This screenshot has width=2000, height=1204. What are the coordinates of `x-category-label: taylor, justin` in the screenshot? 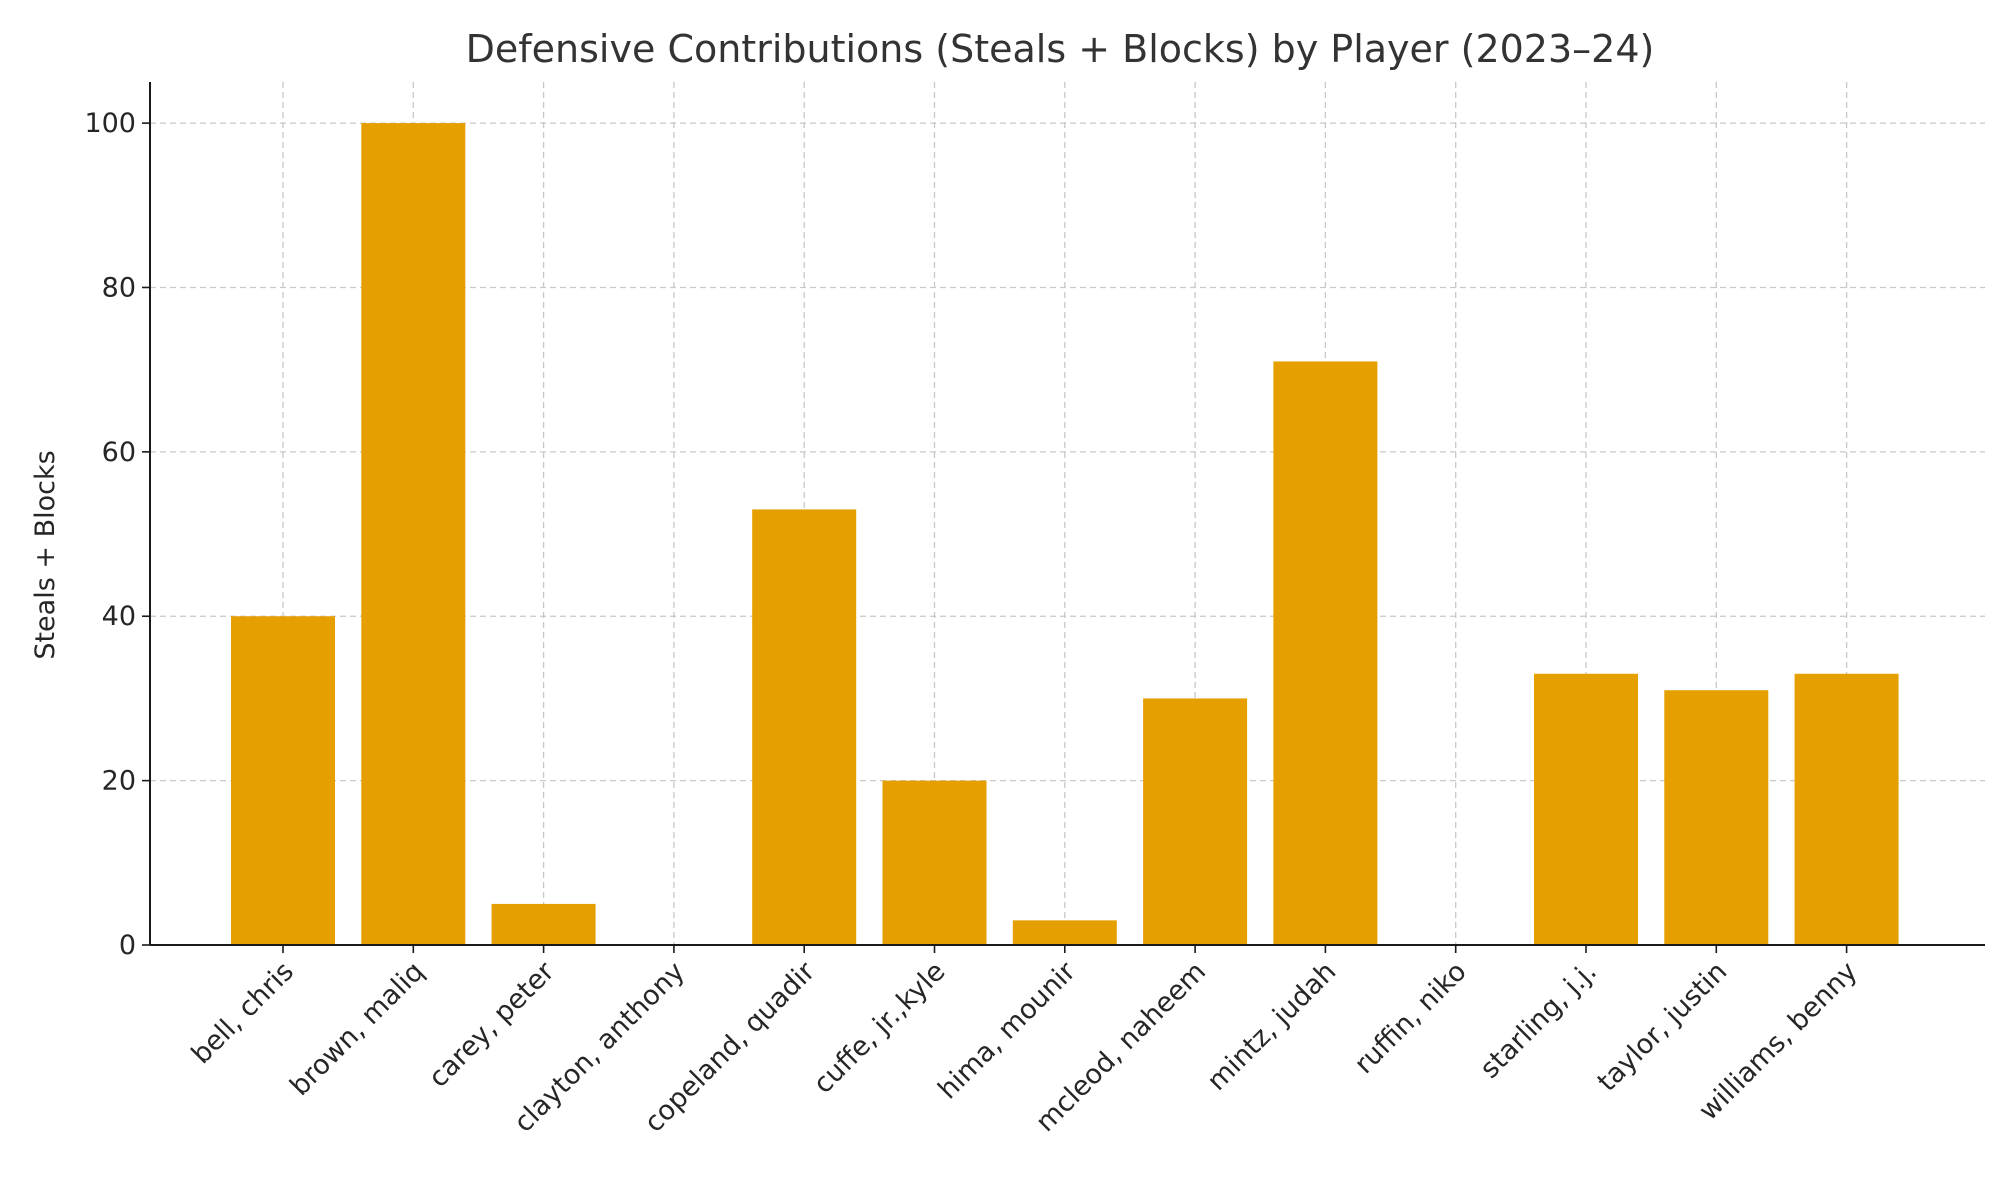 It's located at (1663, 1027).